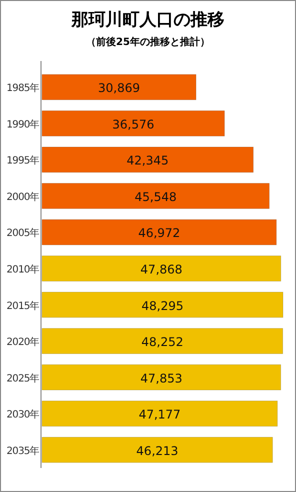  Describe the element at coordinates (23, 196) in the screenshot. I see `y-tick-label: 2000年` at that location.